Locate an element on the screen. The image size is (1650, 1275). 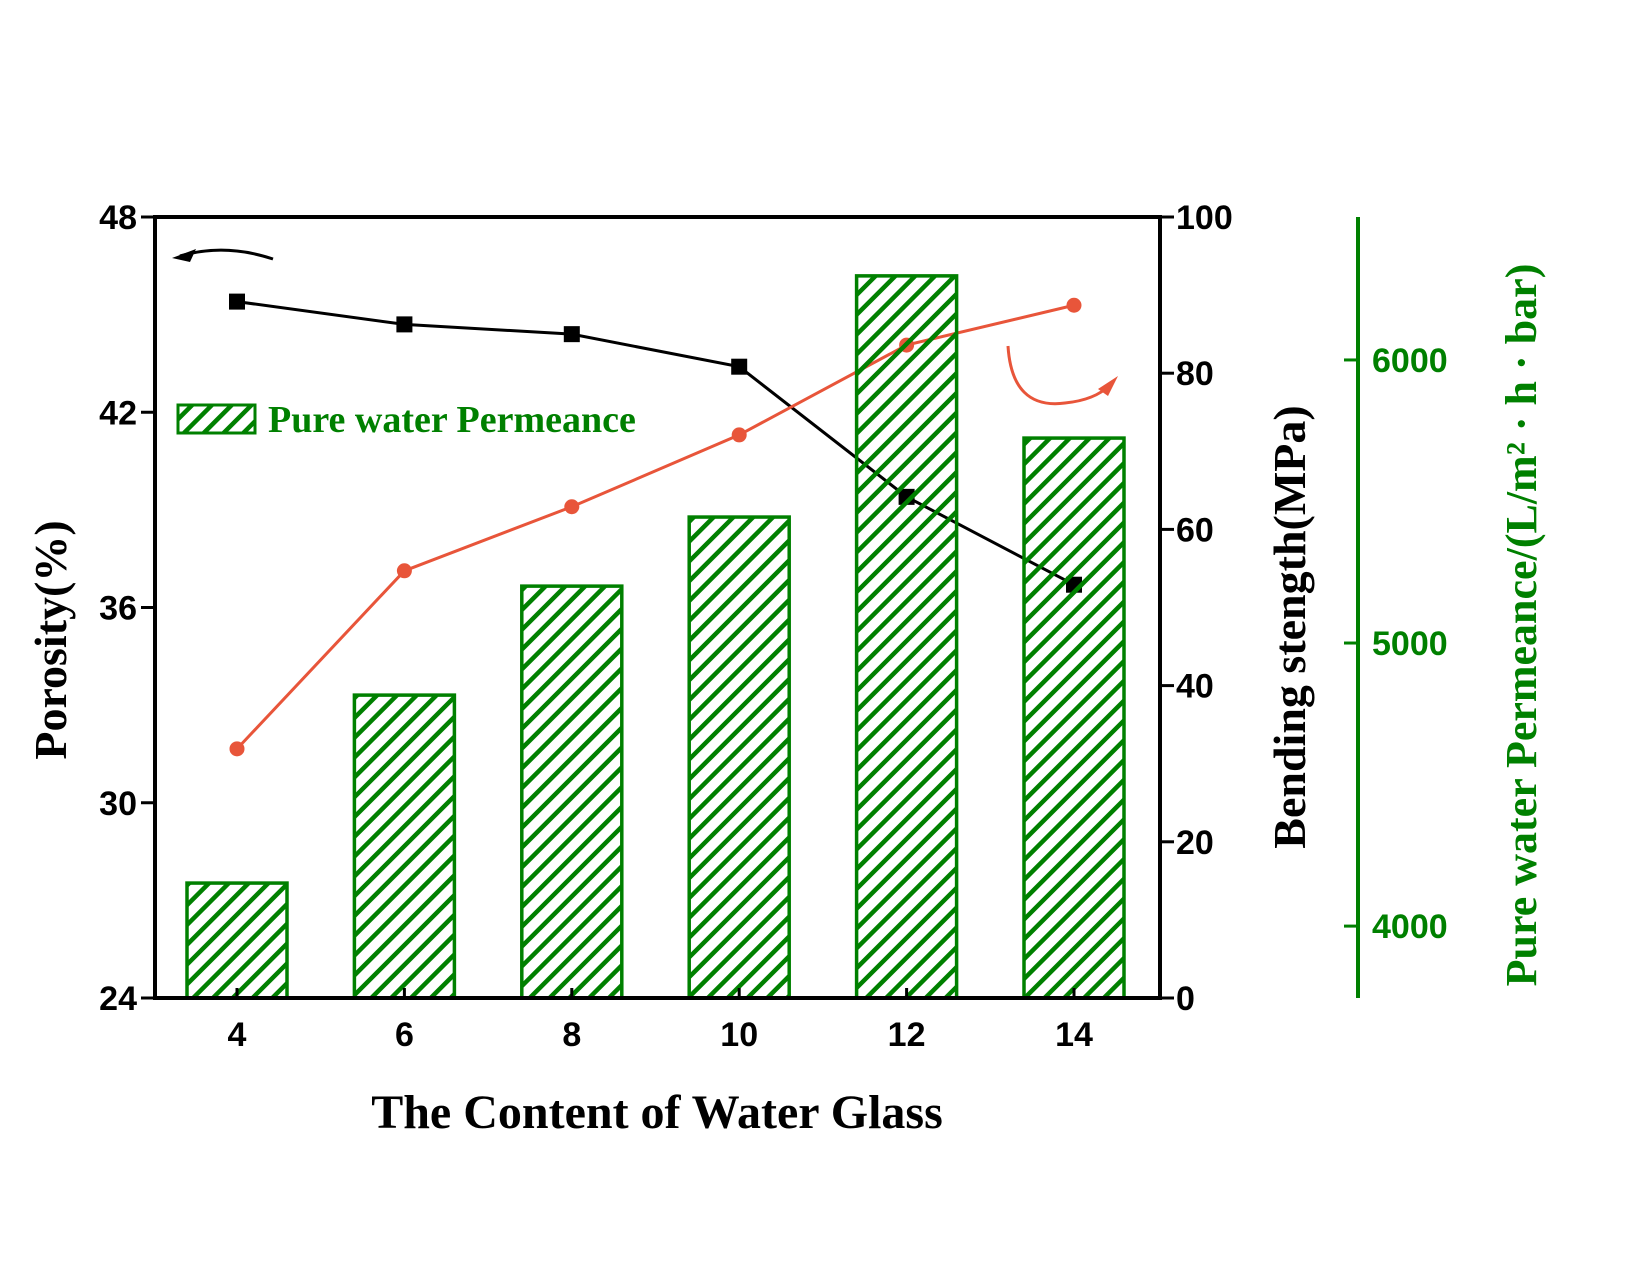
legend-label: Pure water Permeance is located at coordinates (452, 420).